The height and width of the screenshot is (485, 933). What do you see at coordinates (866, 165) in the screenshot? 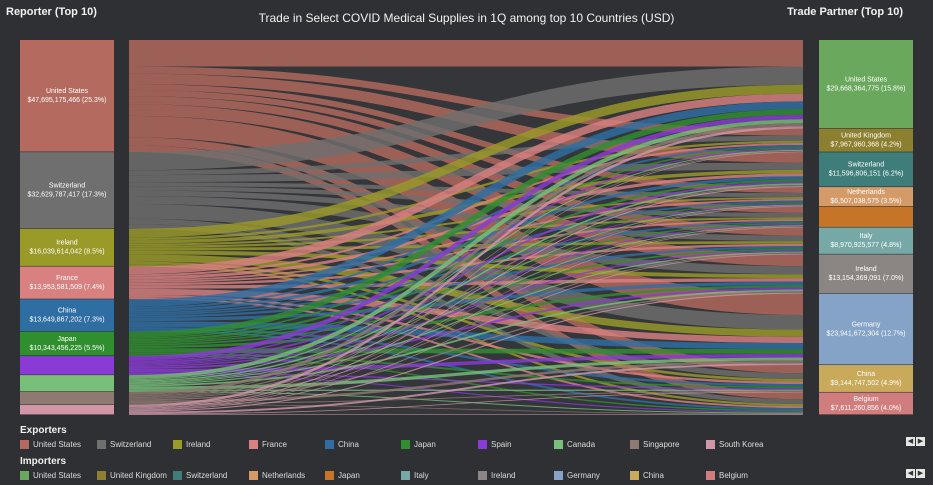
I see `partner-label-switzerland: Switzerland` at bounding box center [866, 165].